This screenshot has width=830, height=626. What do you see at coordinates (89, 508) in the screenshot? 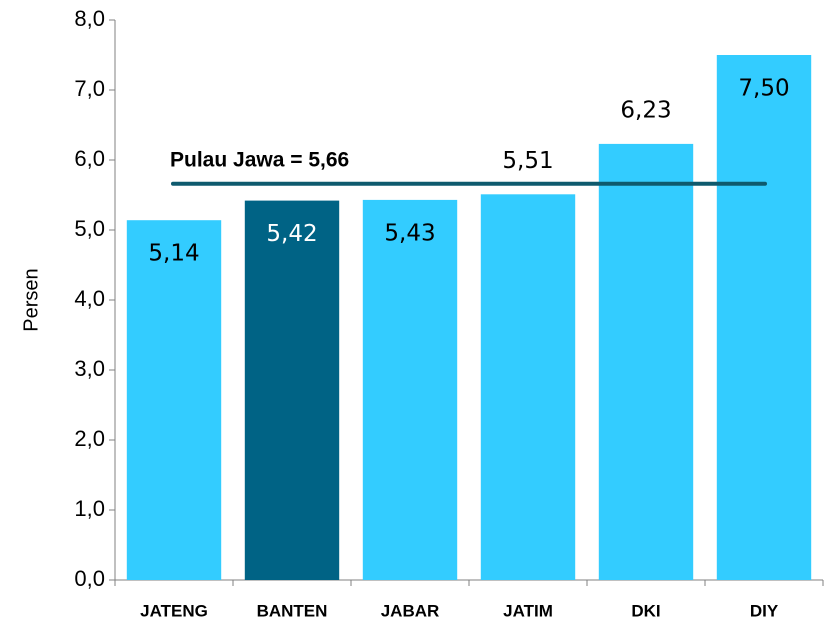
I see `y-tick-label: 1,0` at bounding box center [89, 508].